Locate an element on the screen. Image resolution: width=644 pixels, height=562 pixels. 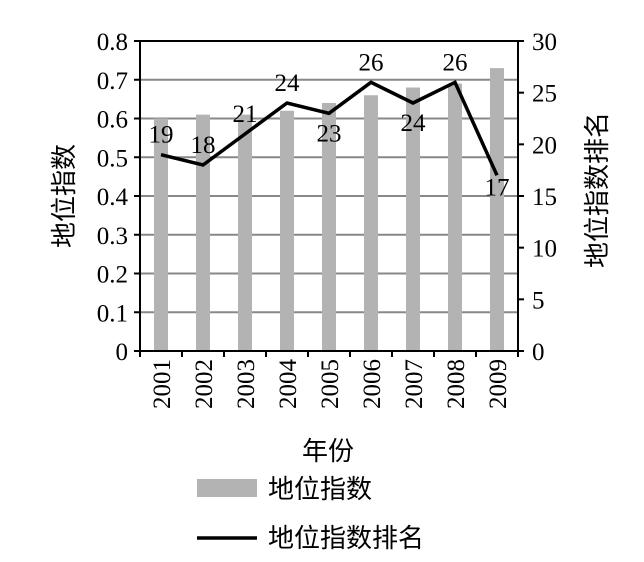
y-tick-label: 0.5 is located at coordinates (112, 158).